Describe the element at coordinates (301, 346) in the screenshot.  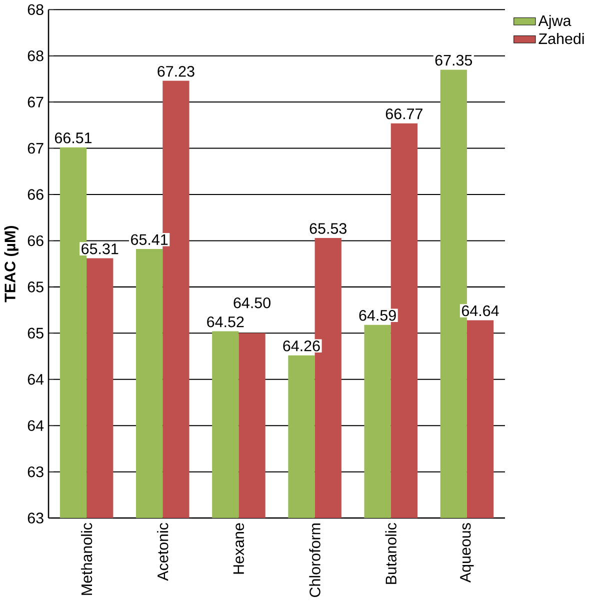
I see `data-label: 64.26` at that location.